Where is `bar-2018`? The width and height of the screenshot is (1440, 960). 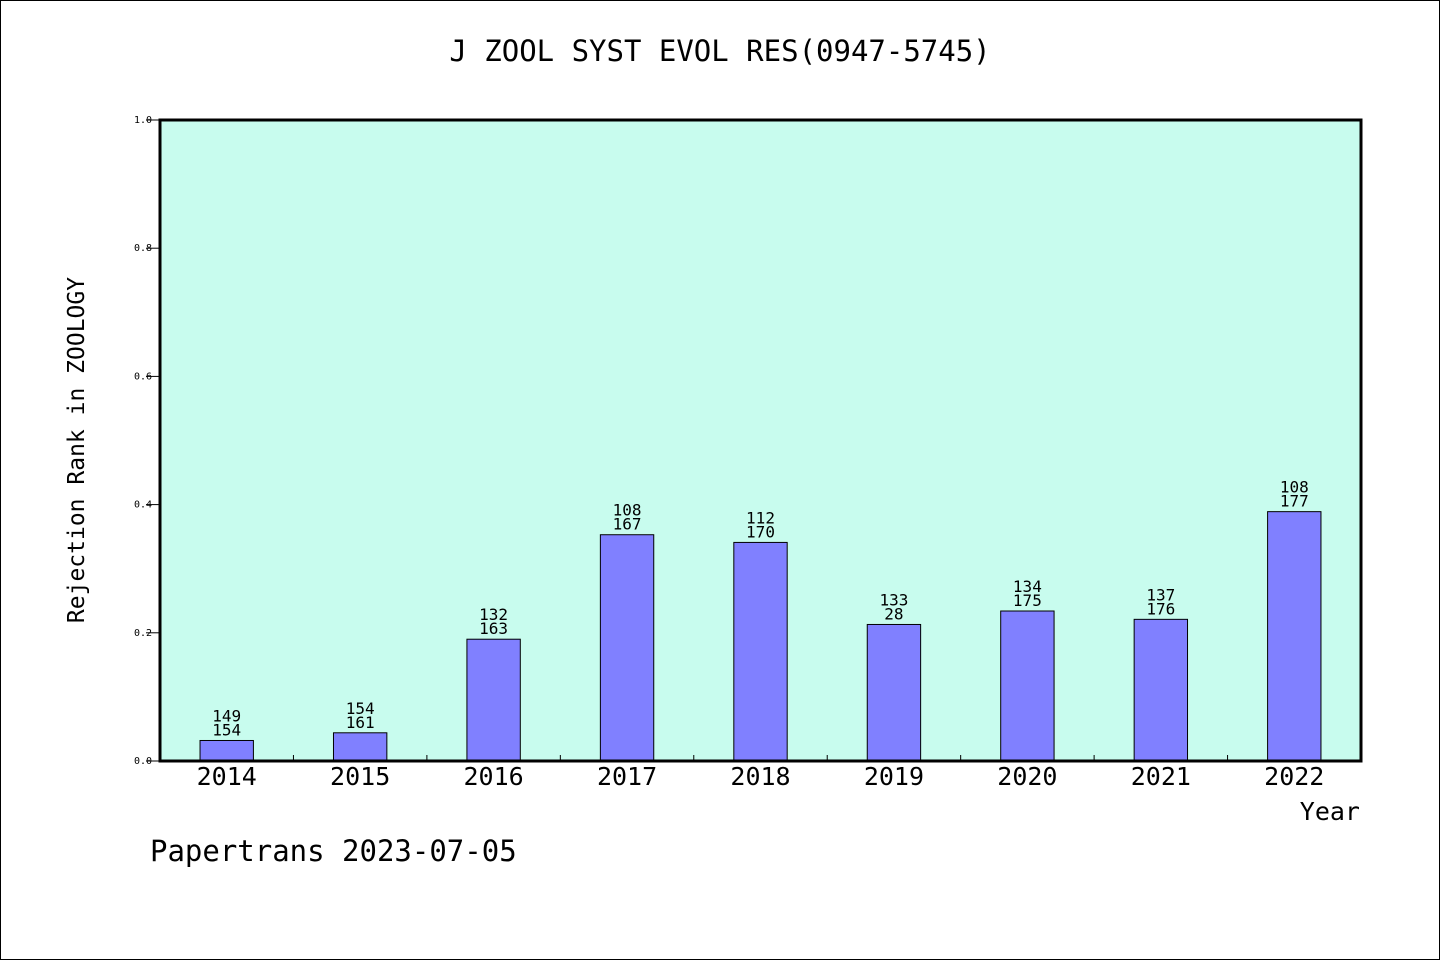 bar-2018 is located at coordinates (760, 651).